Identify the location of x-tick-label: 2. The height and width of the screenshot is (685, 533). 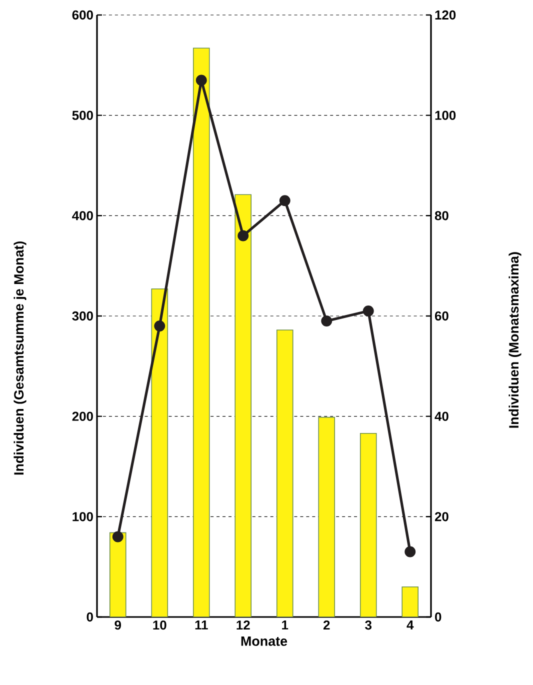
(326, 625).